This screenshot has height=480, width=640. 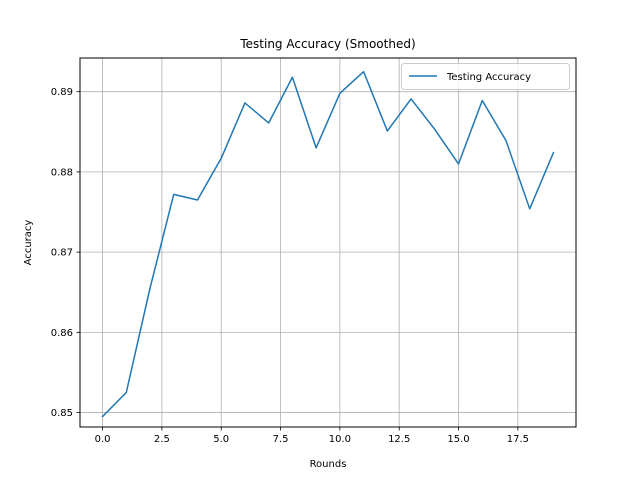 I want to click on x-tick-label: 15.0, so click(x=458, y=439).